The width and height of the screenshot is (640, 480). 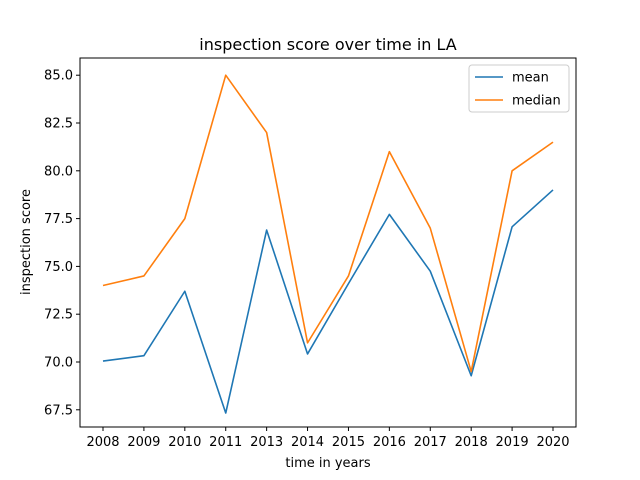 I want to click on x-tick-label: 2020, so click(x=552, y=442).